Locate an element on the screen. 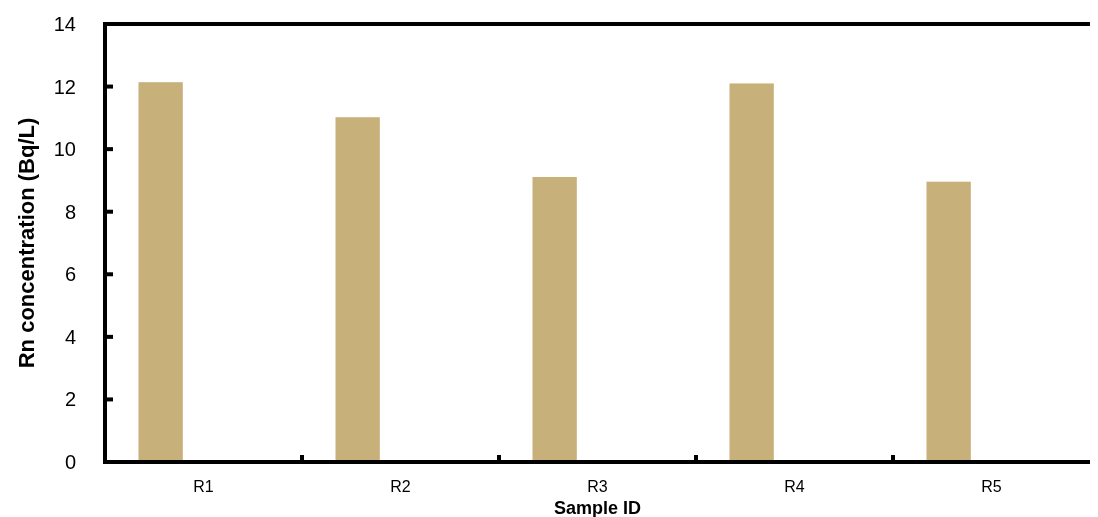 The image size is (1098, 517). y-tick-label: 8 is located at coordinates (70, 211).